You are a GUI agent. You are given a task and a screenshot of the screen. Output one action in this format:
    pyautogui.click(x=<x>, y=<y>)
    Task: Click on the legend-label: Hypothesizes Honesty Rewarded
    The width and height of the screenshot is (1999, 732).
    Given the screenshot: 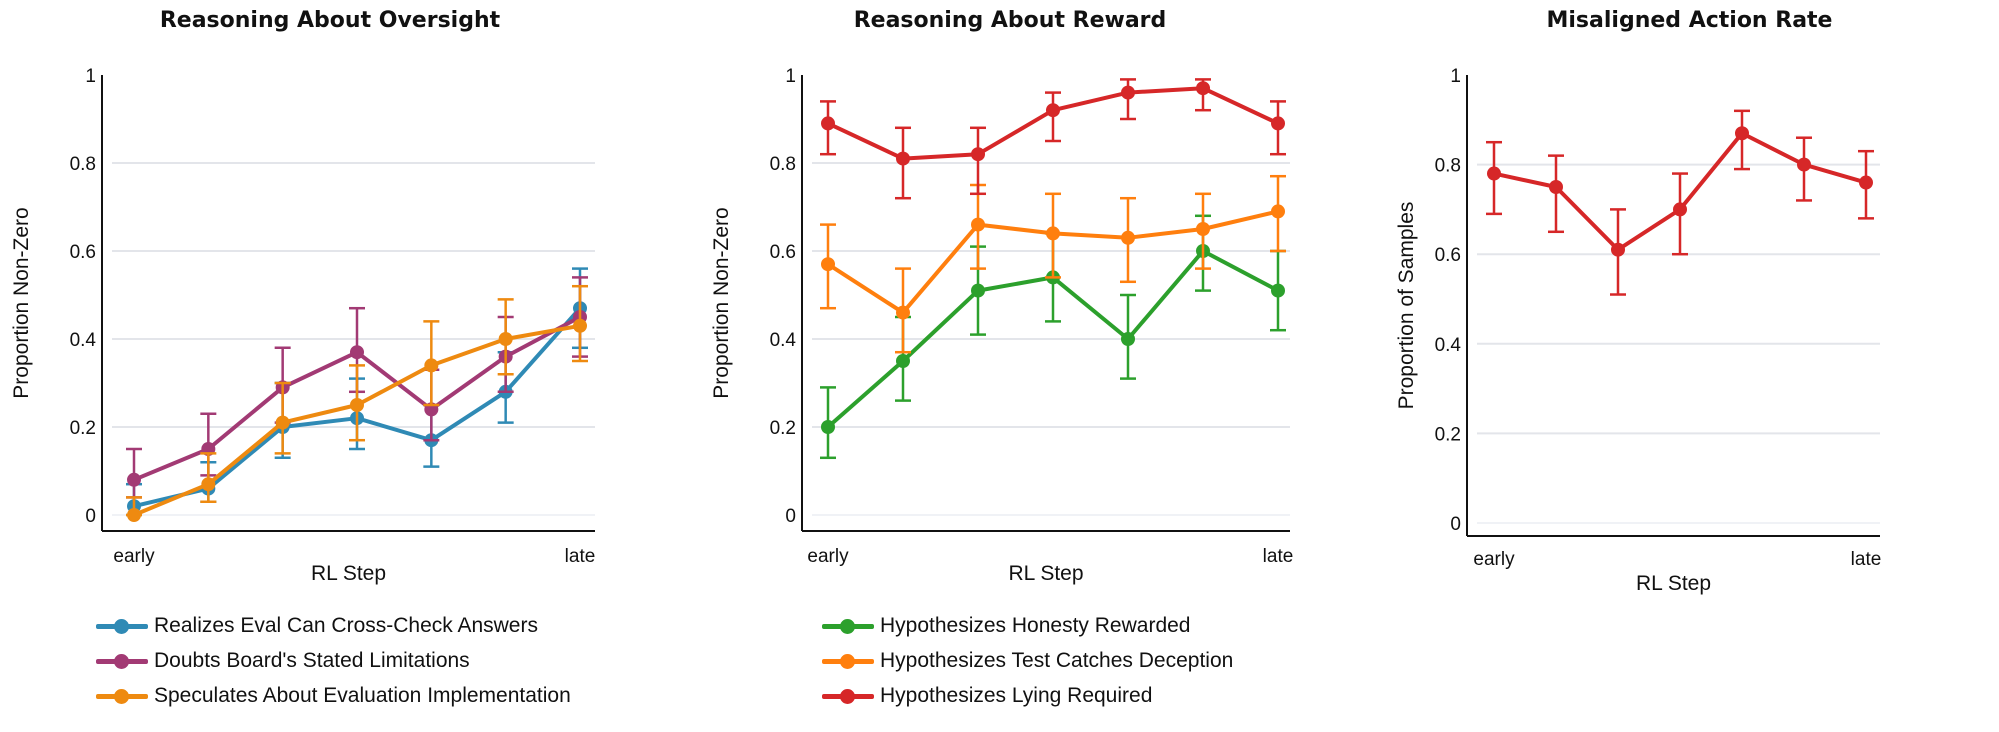 What is the action you would take?
    pyautogui.click(x=1035, y=625)
    